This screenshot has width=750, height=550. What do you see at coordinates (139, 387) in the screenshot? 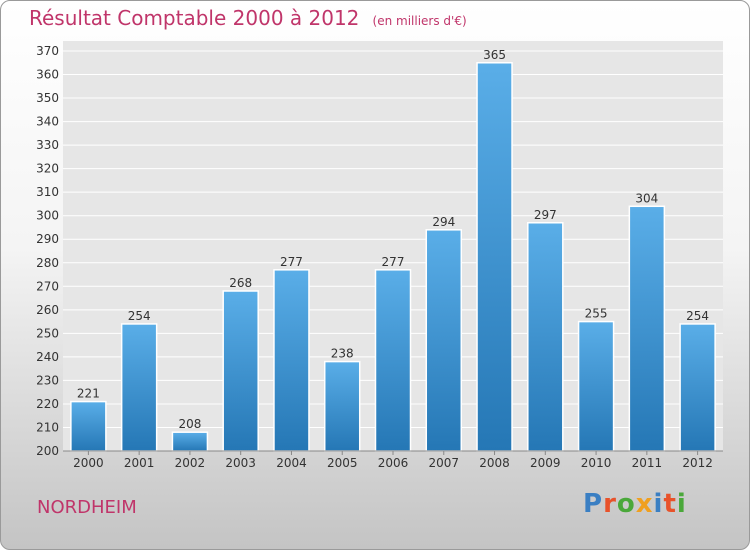
I see `bar-2001` at bounding box center [139, 387].